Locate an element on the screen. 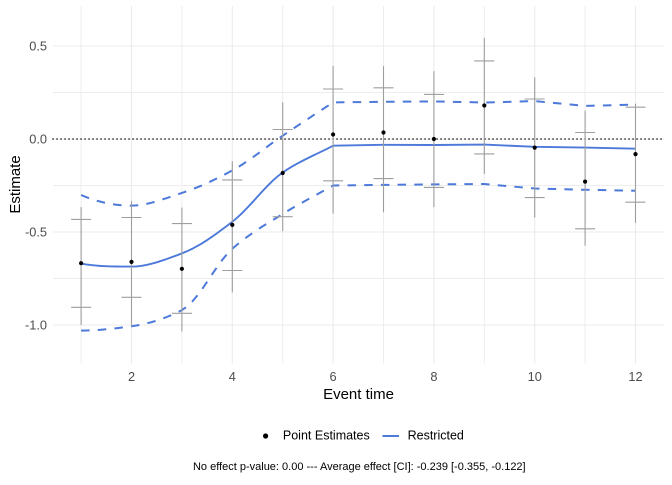 The width and height of the screenshot is (672, 485). svg-text: Point Estimates is located at coordinates (326, 436).